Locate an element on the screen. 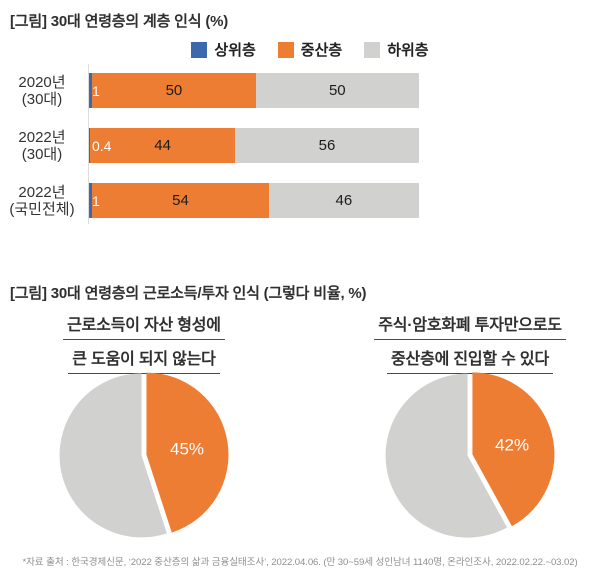 The image size is (600, 584). pie-value-label: 45% is located at coordinates (187, 449).